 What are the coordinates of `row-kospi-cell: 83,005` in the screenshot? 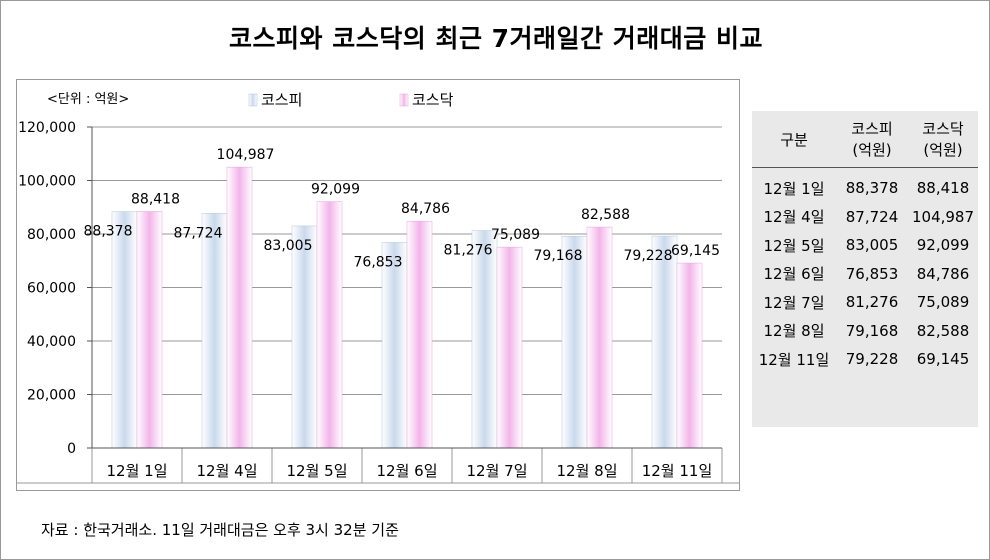 It's located at (872, 245).